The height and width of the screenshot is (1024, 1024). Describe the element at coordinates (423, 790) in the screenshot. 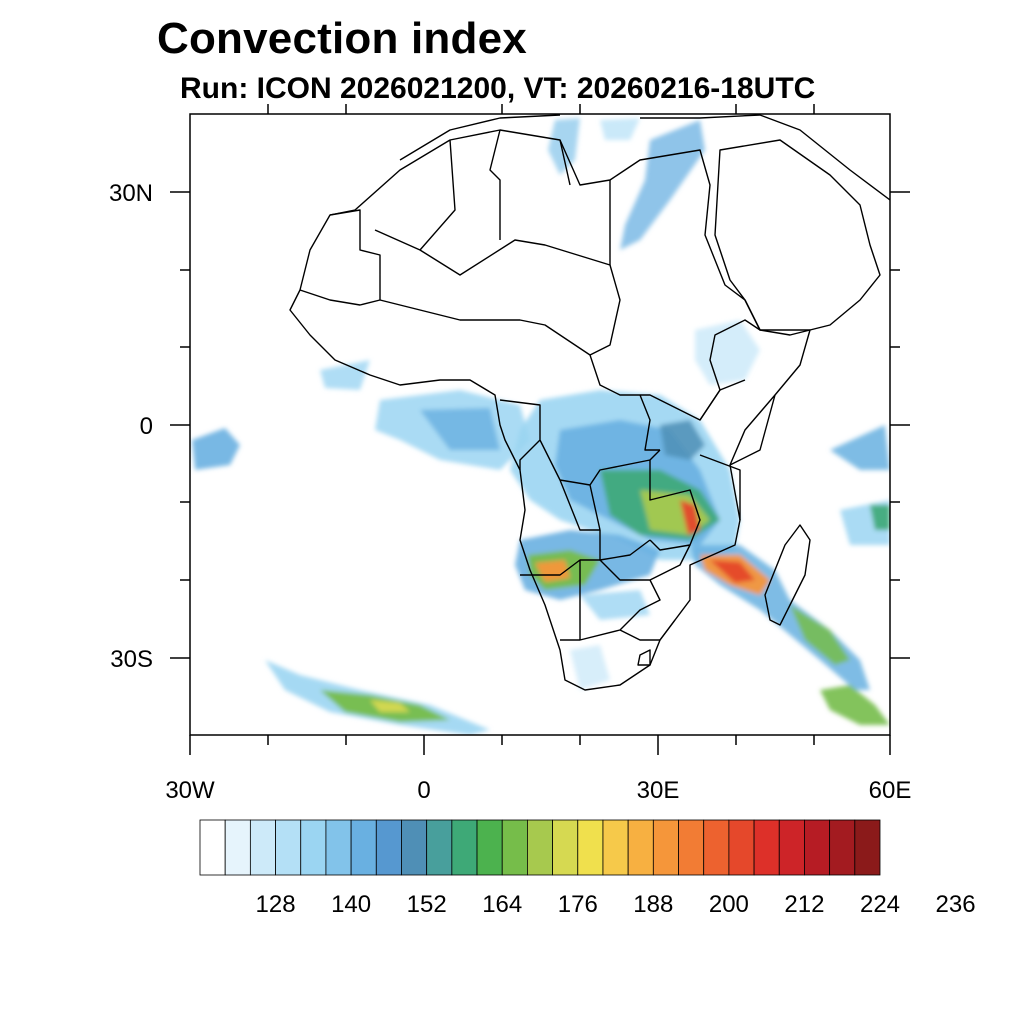

I see `x-label-0: 0` at that location.